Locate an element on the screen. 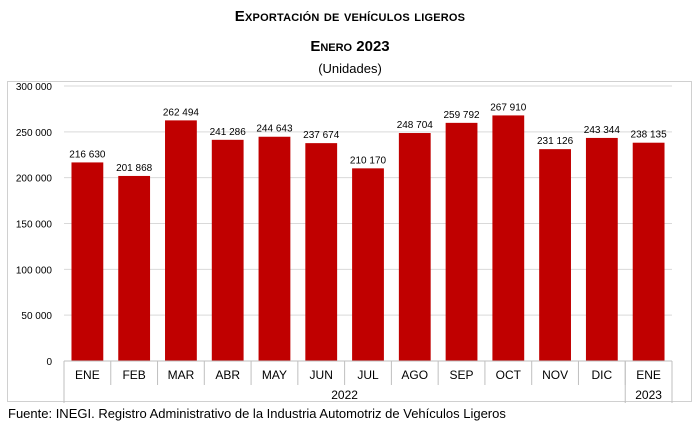  bar-value-label: 210 170 is located at coordinates (368, 160).